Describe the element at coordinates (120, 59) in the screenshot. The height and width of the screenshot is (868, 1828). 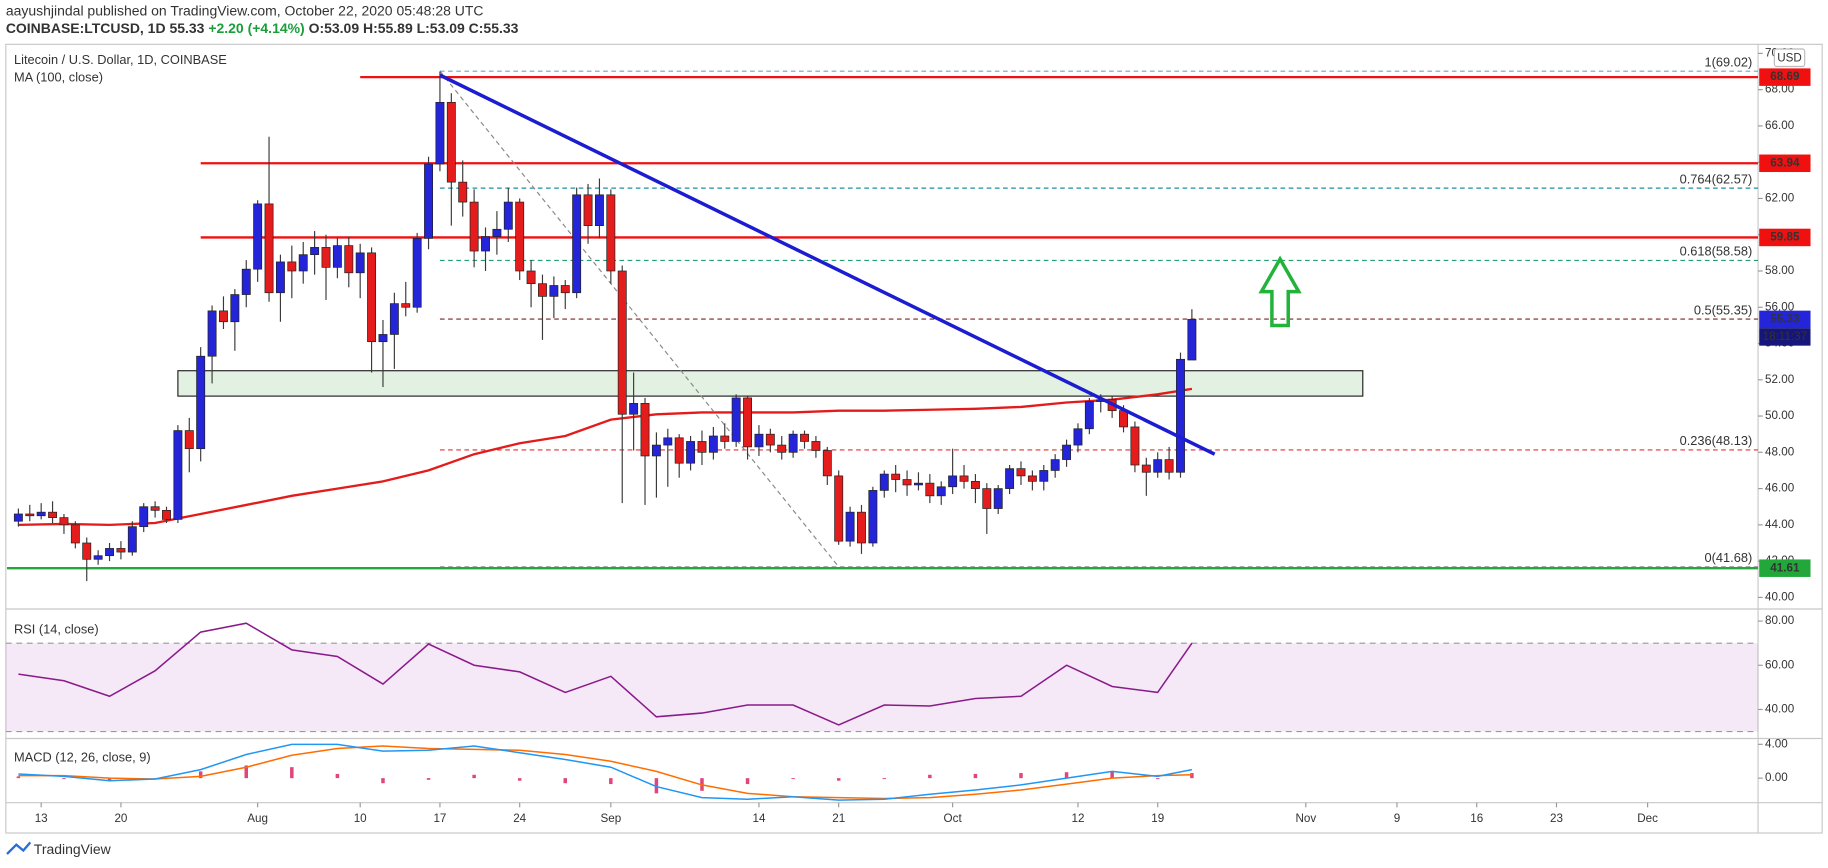
I see `chart-title: Litecoin / U.S. Dollar, 1D, COINBASE` at that location.